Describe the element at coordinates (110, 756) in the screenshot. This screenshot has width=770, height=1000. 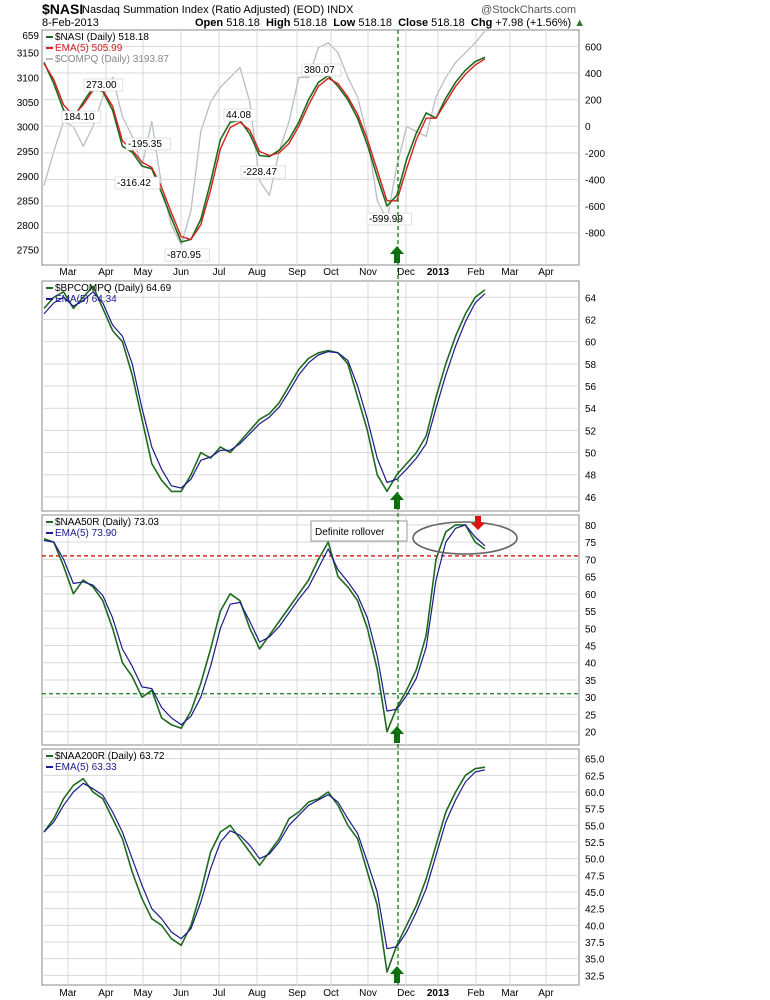
I see `legend-entry: $NAA200R (Daily) 63.72` at that location.